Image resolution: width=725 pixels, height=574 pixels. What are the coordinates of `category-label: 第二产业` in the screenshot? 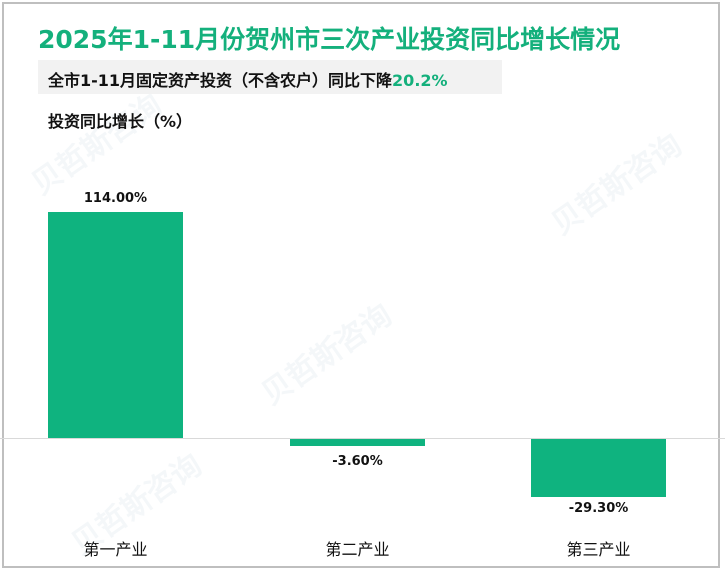 It's located at (357, 549).